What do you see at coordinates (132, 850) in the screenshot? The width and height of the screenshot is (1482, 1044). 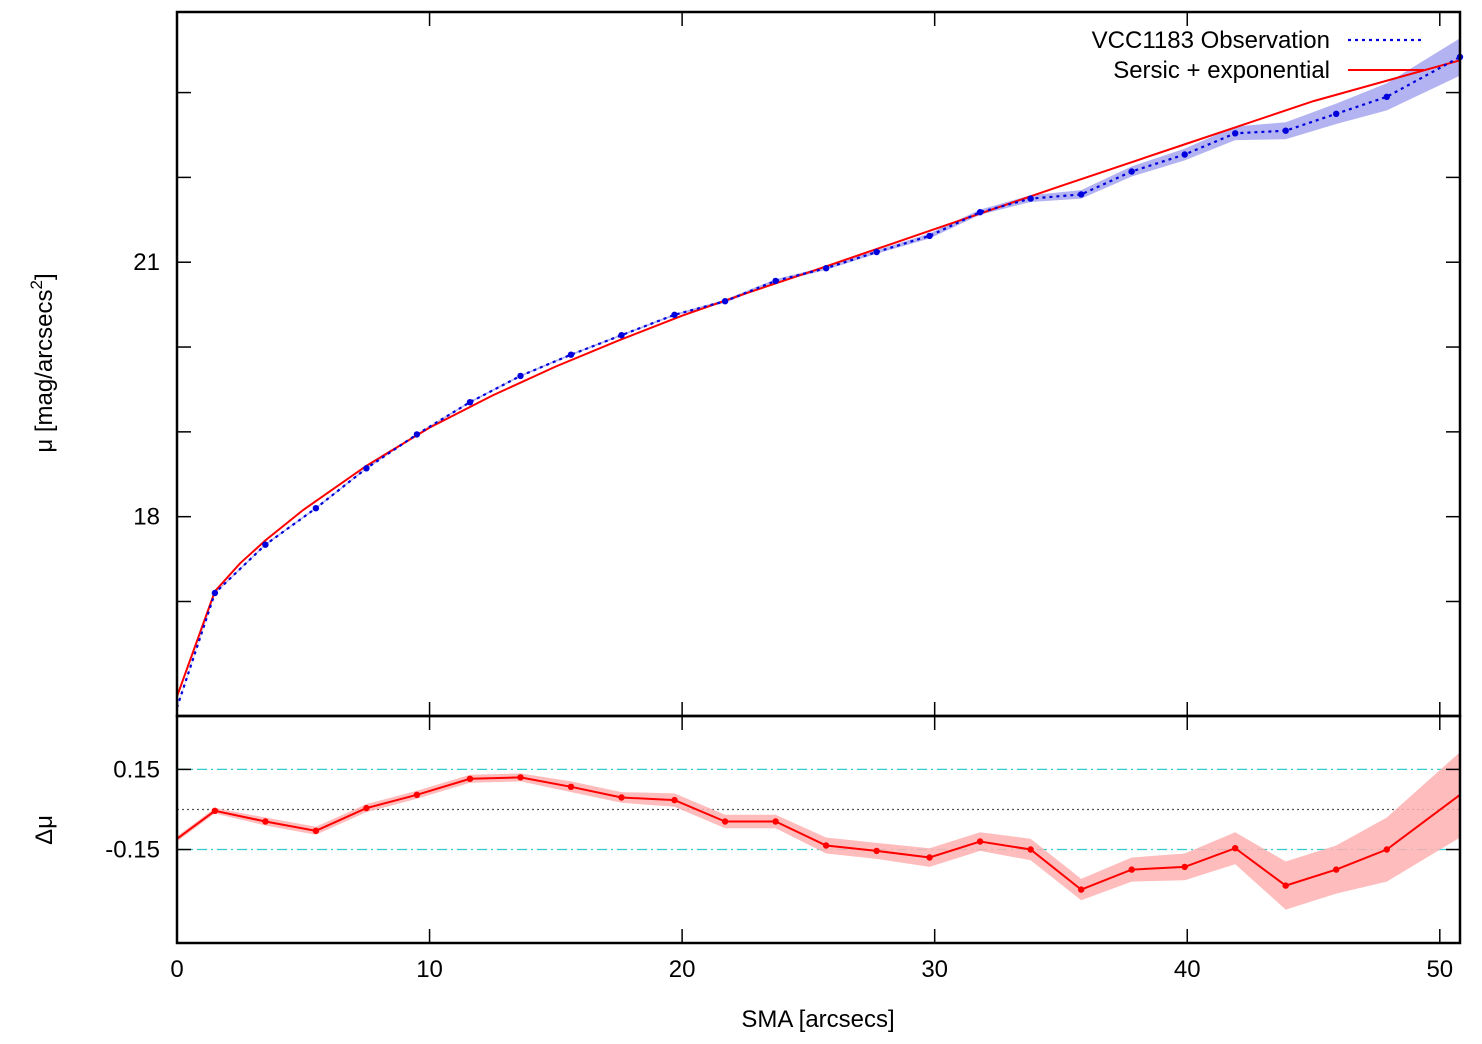 I see `y-tick-label: -0.15` at bounding box center [132, 850].